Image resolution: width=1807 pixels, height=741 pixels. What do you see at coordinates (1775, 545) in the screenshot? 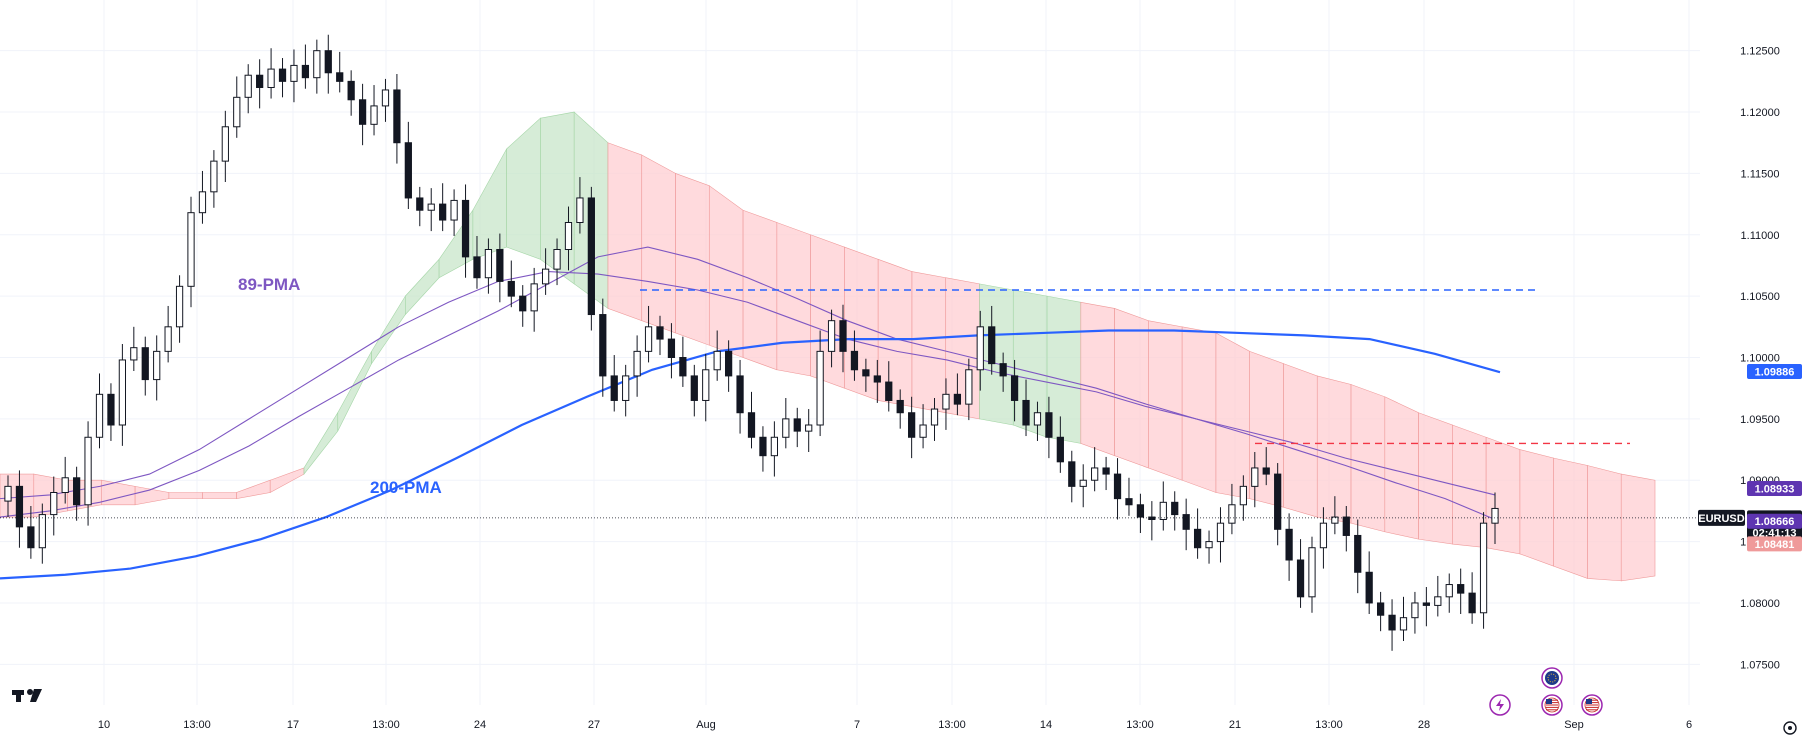
I see `price-label-text: 1.08481` at bounding box center [1775, 545].